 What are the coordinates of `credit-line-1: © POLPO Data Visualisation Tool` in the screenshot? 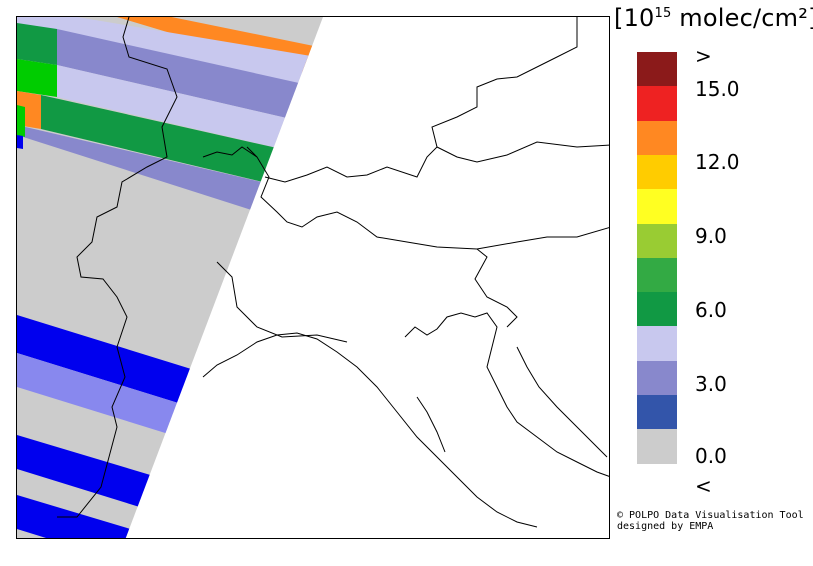 It's located at (710, 515).